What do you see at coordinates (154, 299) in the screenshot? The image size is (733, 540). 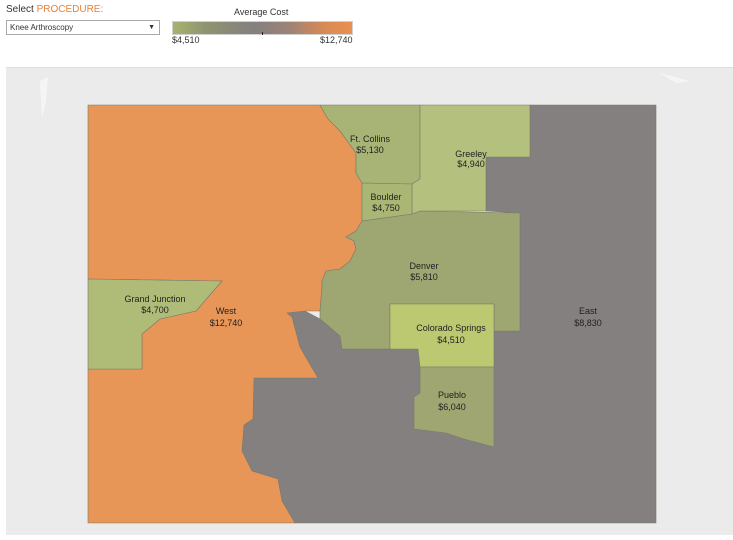 I see `region-label-name: Grand Junction` at bounding box center [154, 299].